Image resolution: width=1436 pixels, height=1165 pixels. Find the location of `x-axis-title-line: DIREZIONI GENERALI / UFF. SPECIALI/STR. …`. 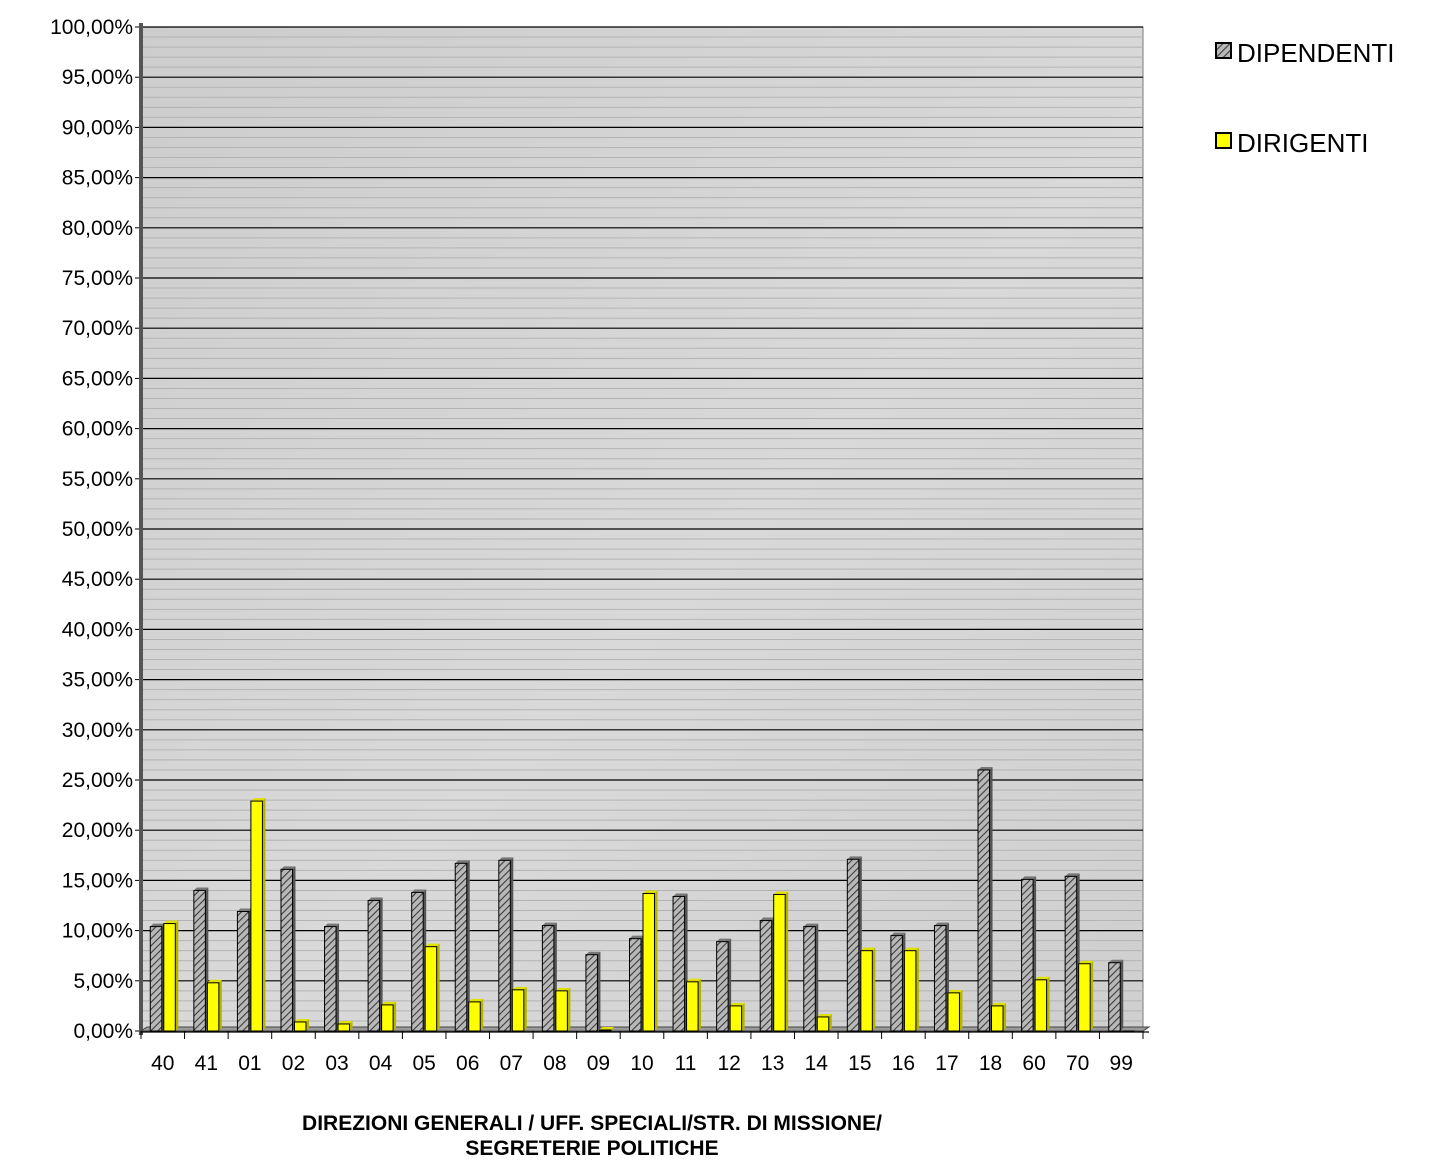

x-axis-title-line: DIREZIONI GENERALI / UFF. SPECIALI/STR. … is located at coordinates (592, 1123).